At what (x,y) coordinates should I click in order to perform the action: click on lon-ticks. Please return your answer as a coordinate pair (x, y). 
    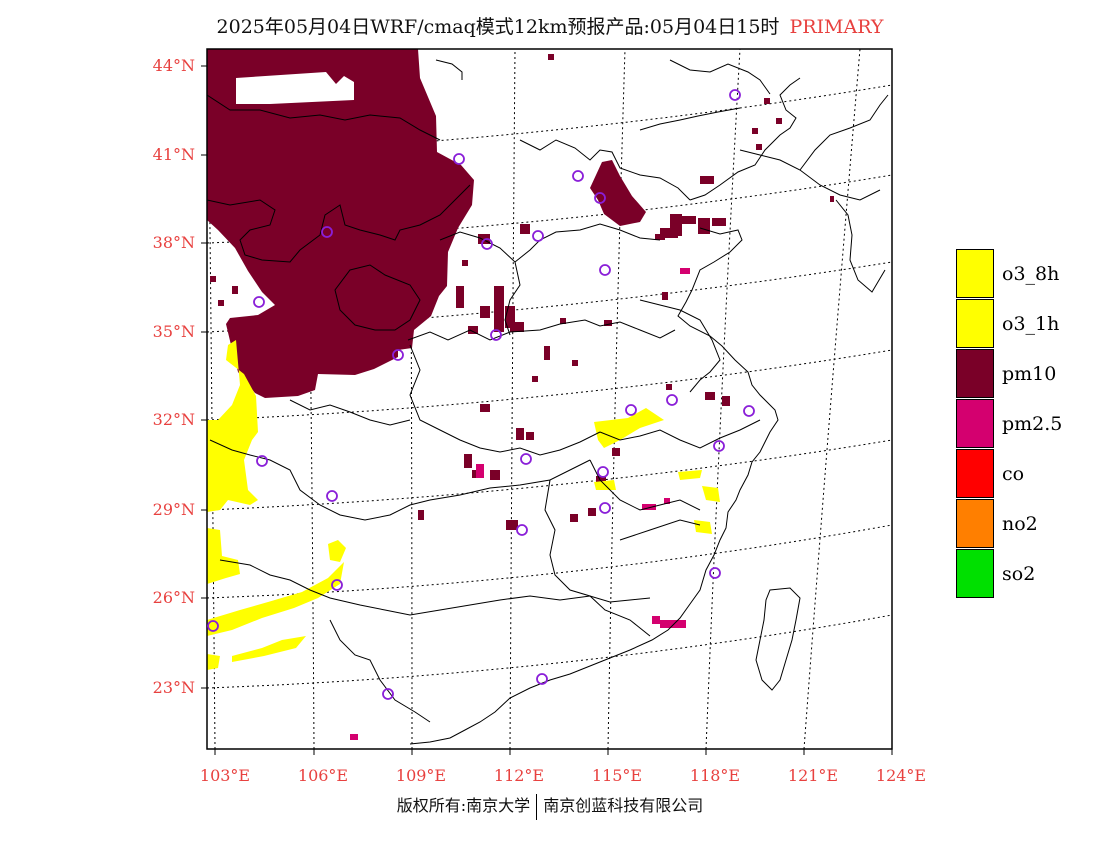
    Looking at the image, I should click on (553, 752).